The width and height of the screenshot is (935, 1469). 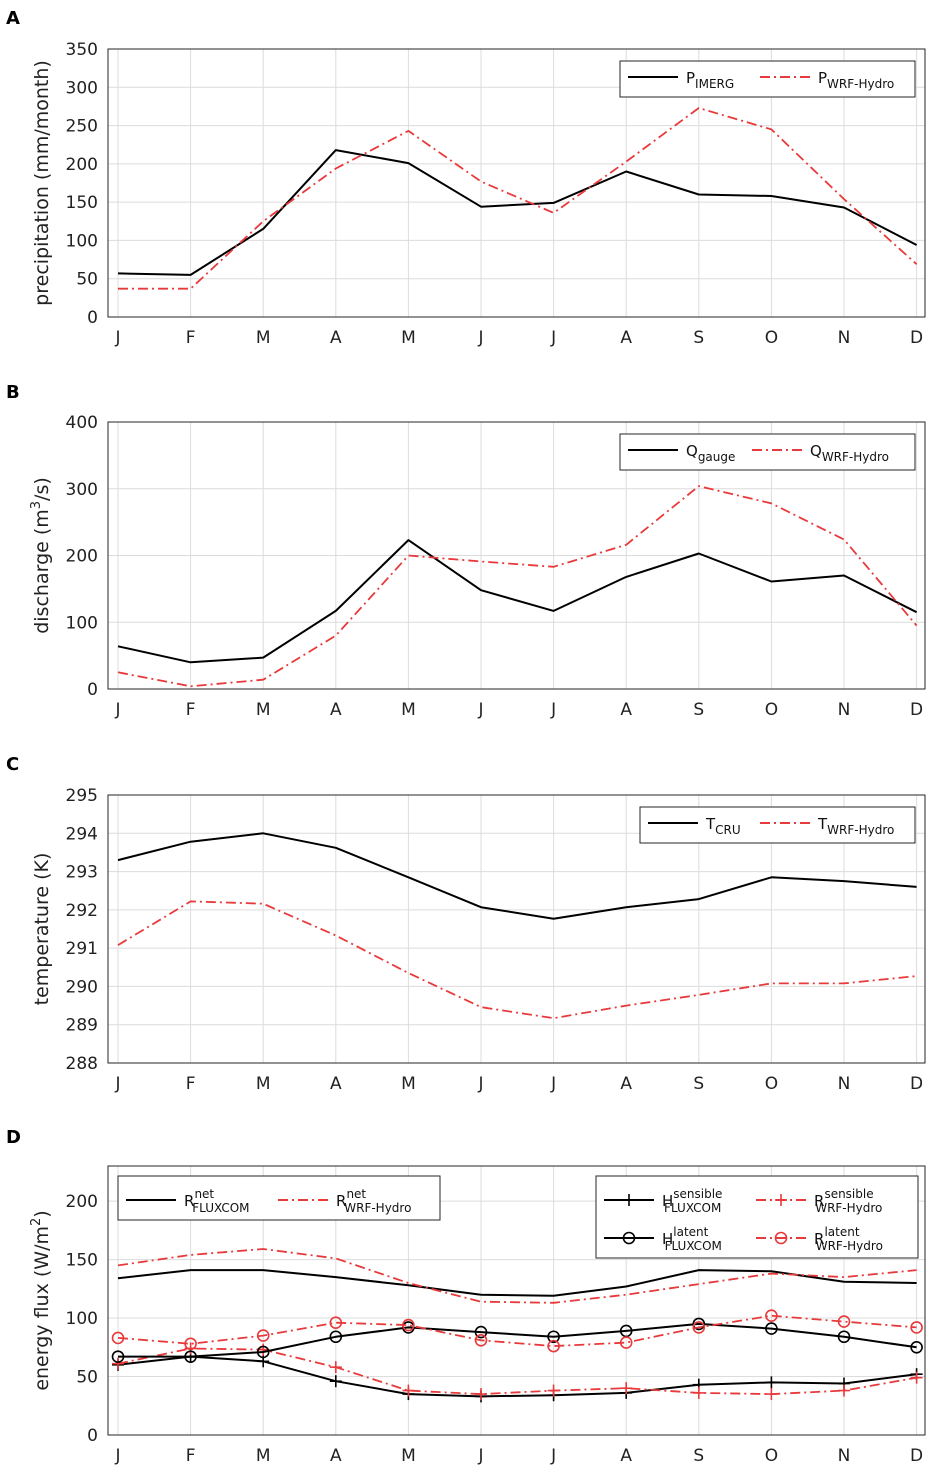 What do you see at coordinates (82, 1064) in the screenshot?
I see `y-tick-label: 288` at bounding box center [82, 1064].